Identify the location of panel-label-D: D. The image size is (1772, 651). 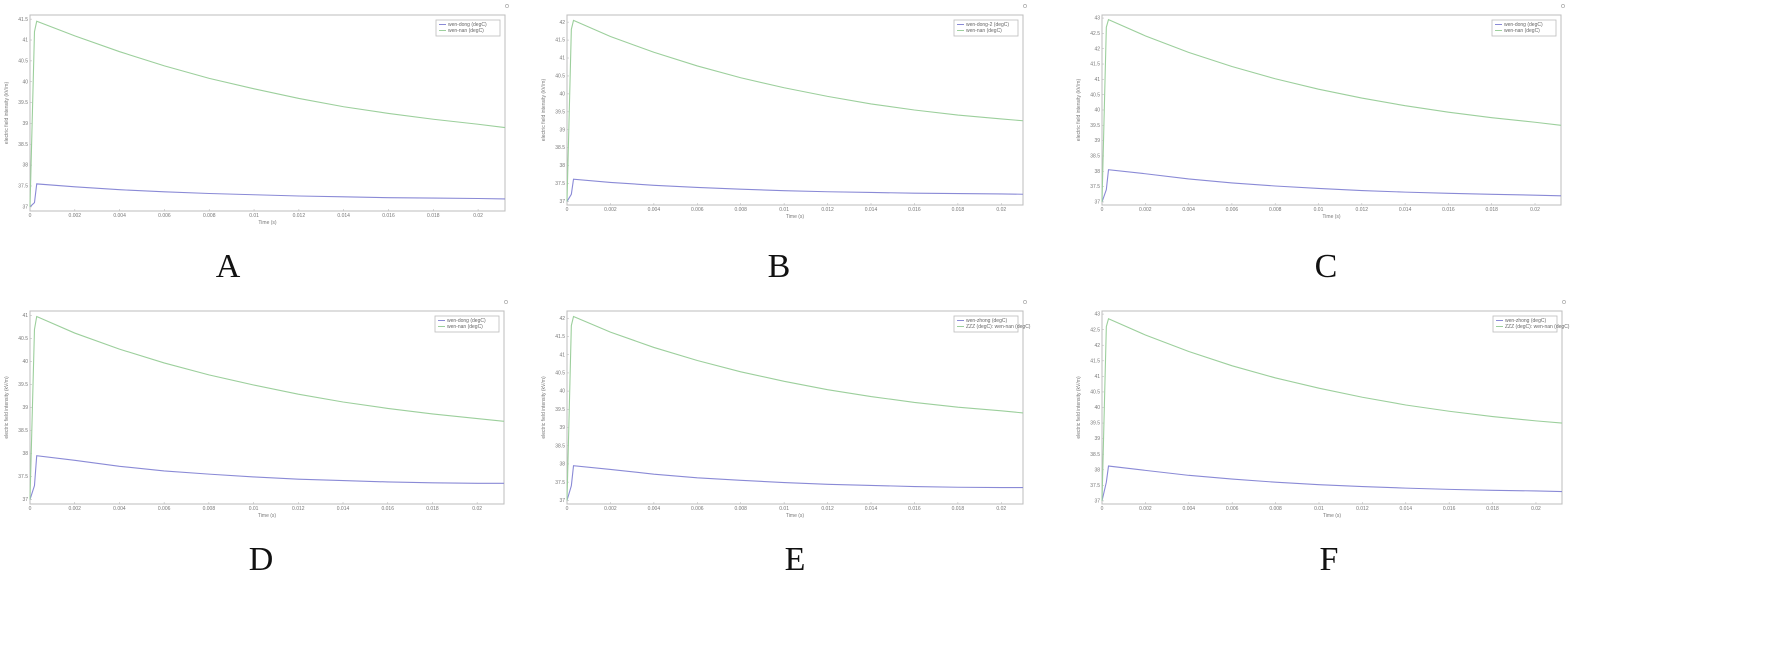
(261, 559).